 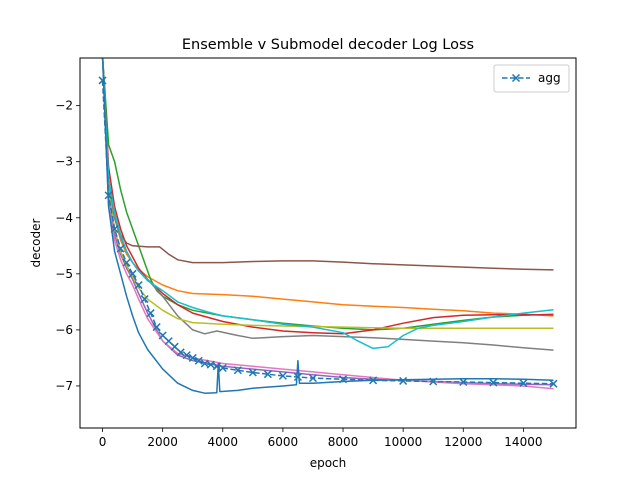 What do you see at coordinates (328, 45) in the screenshot?
I see `chart-title: Ensemble v Submodel decoder Log Loss` at bounding box center [328, 45].